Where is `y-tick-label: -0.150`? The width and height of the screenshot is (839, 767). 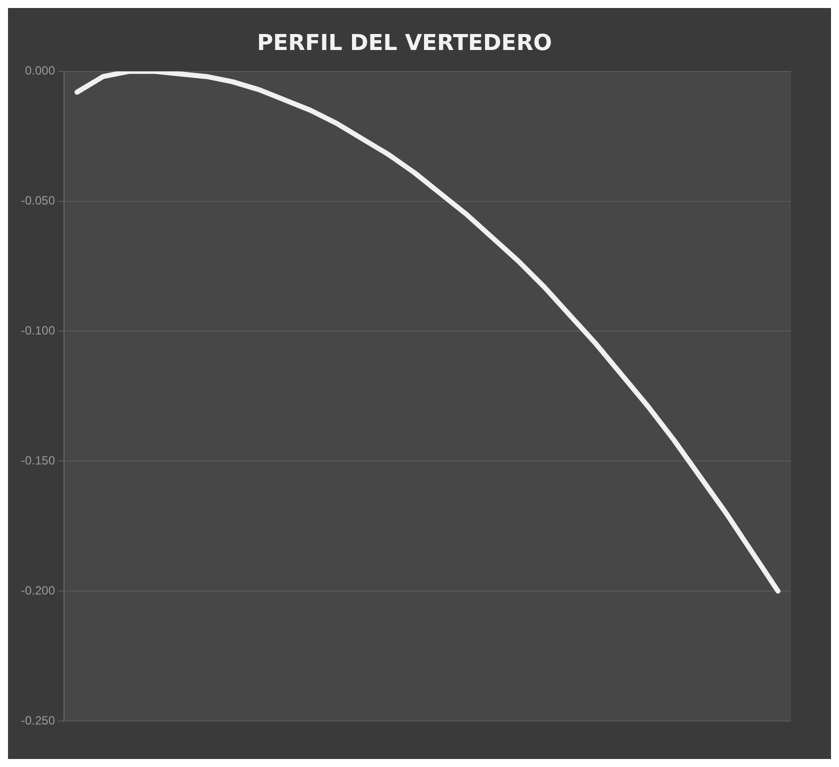 y-tick-label: -0.150 is located at coordinates (38, 460).